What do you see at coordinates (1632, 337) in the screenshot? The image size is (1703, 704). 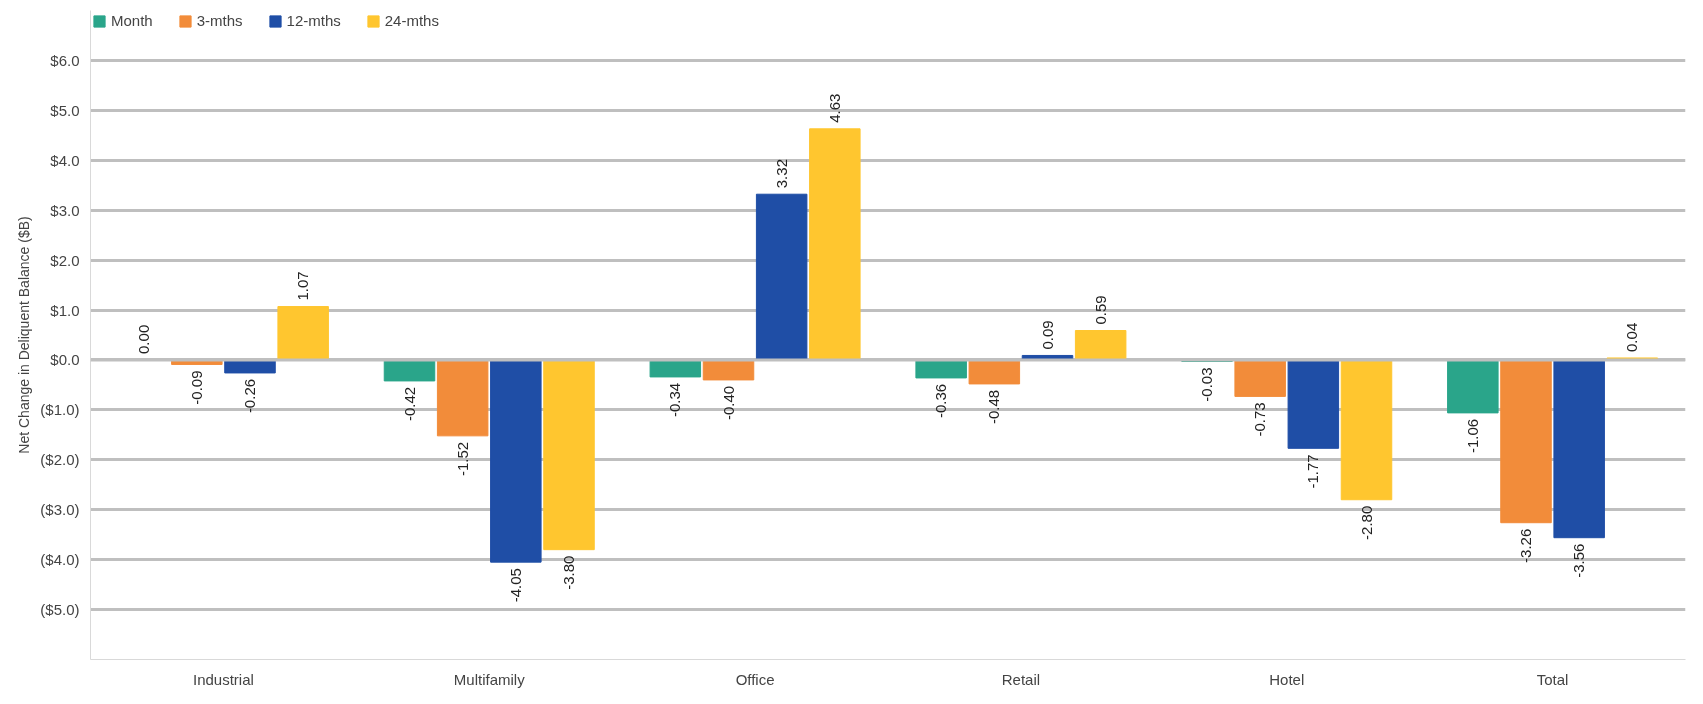 I see `data-label: 0.04` at bounding box center [1632, 337].